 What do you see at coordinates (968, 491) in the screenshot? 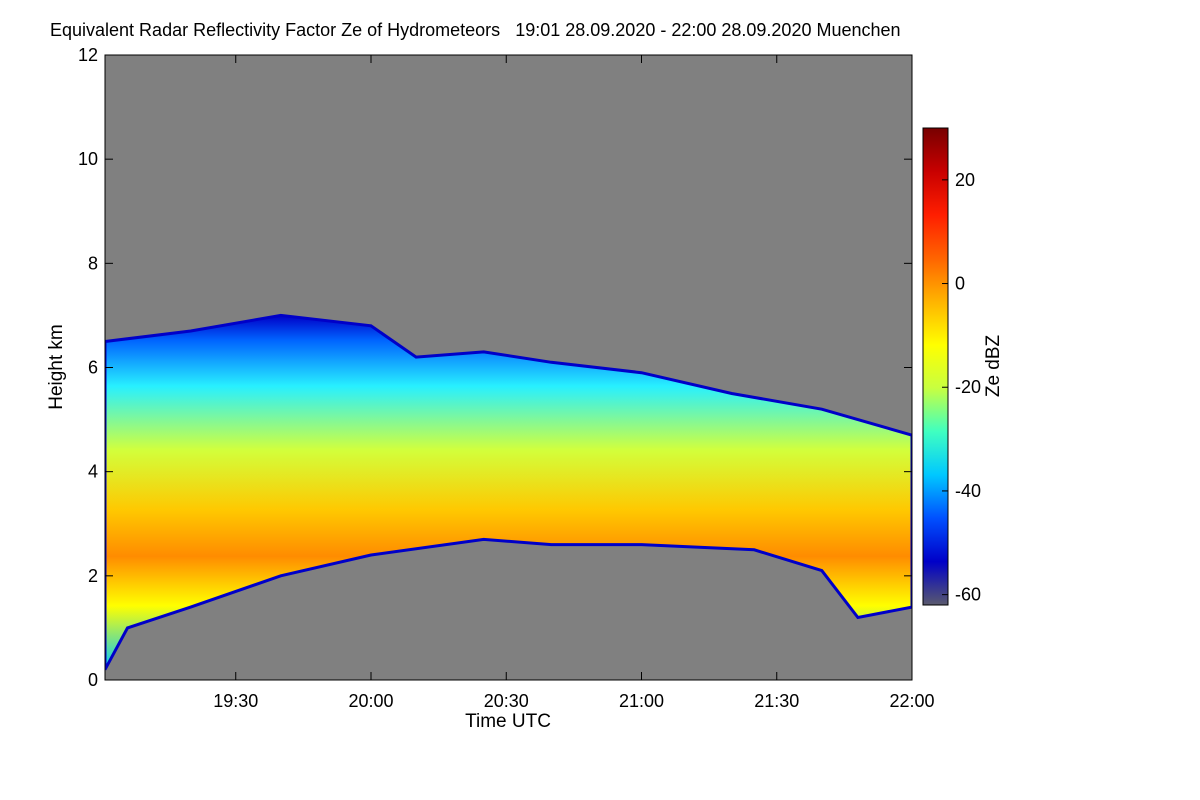
I see `colorbar-tick-label: -40` at bounding box center [968, 491].